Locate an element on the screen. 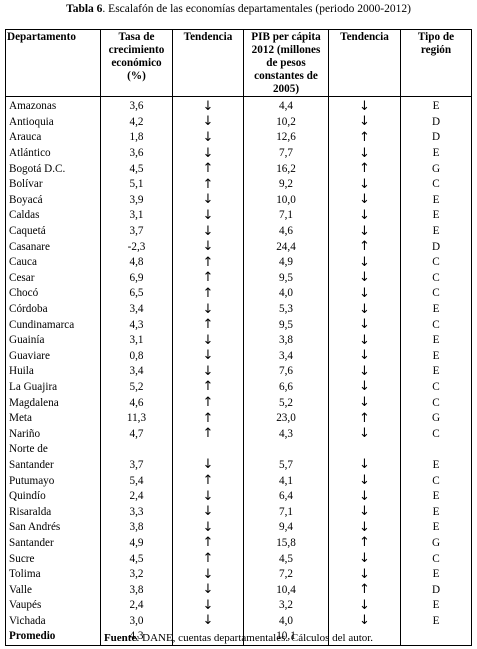 This screenshot has height=649, width=477. table-row: Santander 3,7 ↓ 5,7 ↓ E is located at coordinates (238, 465).